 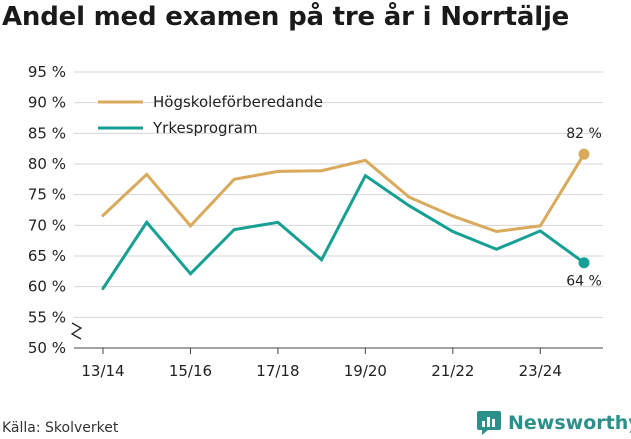 What do you see at coordinates (210, 115) in the screenshot?
I see `legend: Högskoleförberedande Yrkesprogram` at bounding box center [210, 115].